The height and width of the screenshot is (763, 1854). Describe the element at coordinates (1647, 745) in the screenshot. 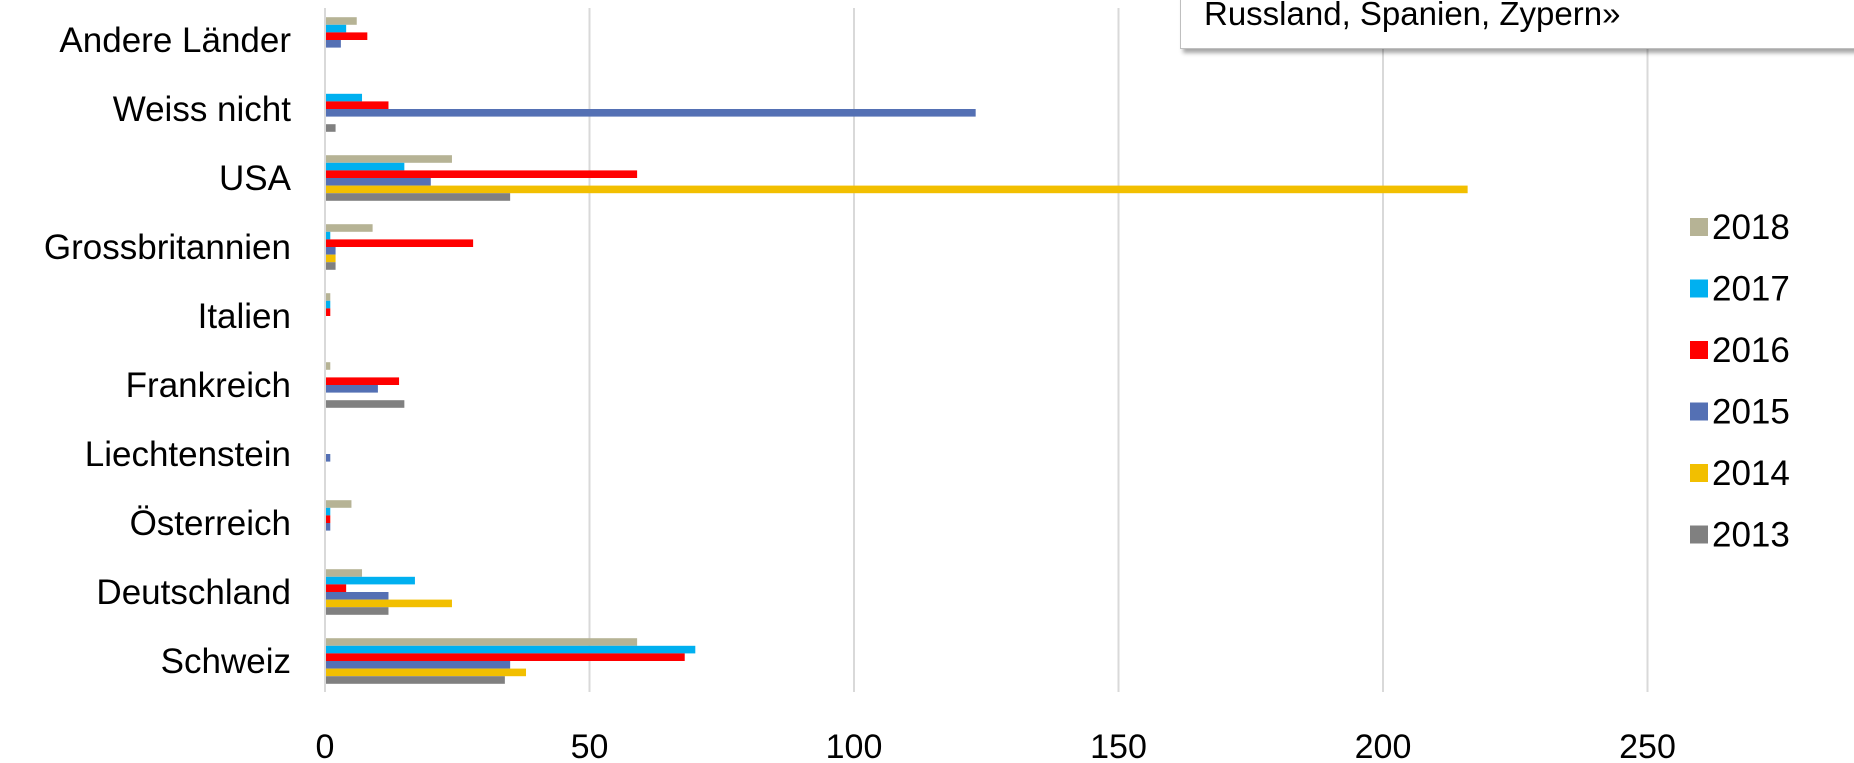

I see `x-tick-label: 250` at that location.